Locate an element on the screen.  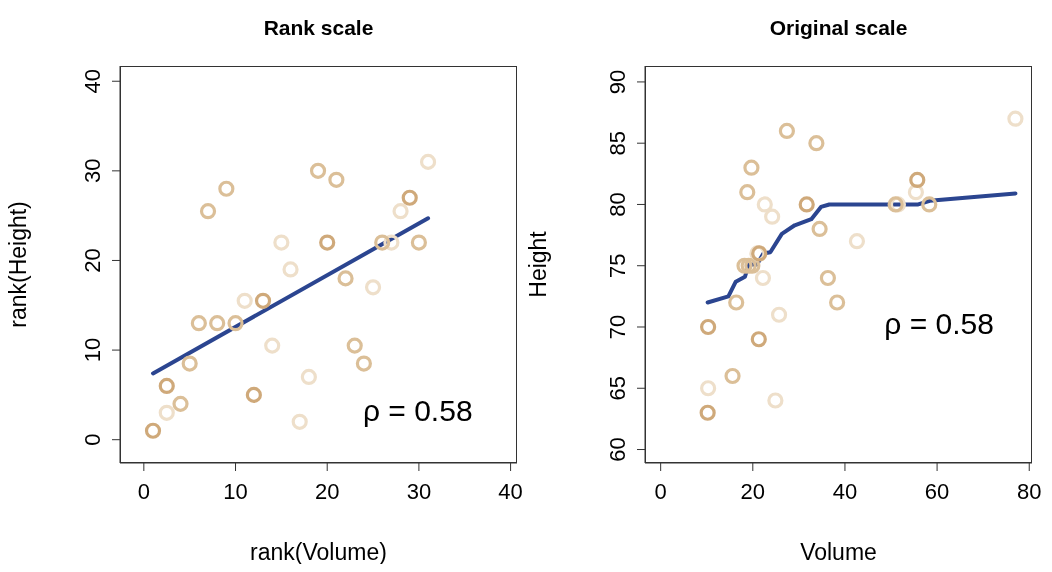
y-tick-label: 30 is located at coordinates (92, 171).